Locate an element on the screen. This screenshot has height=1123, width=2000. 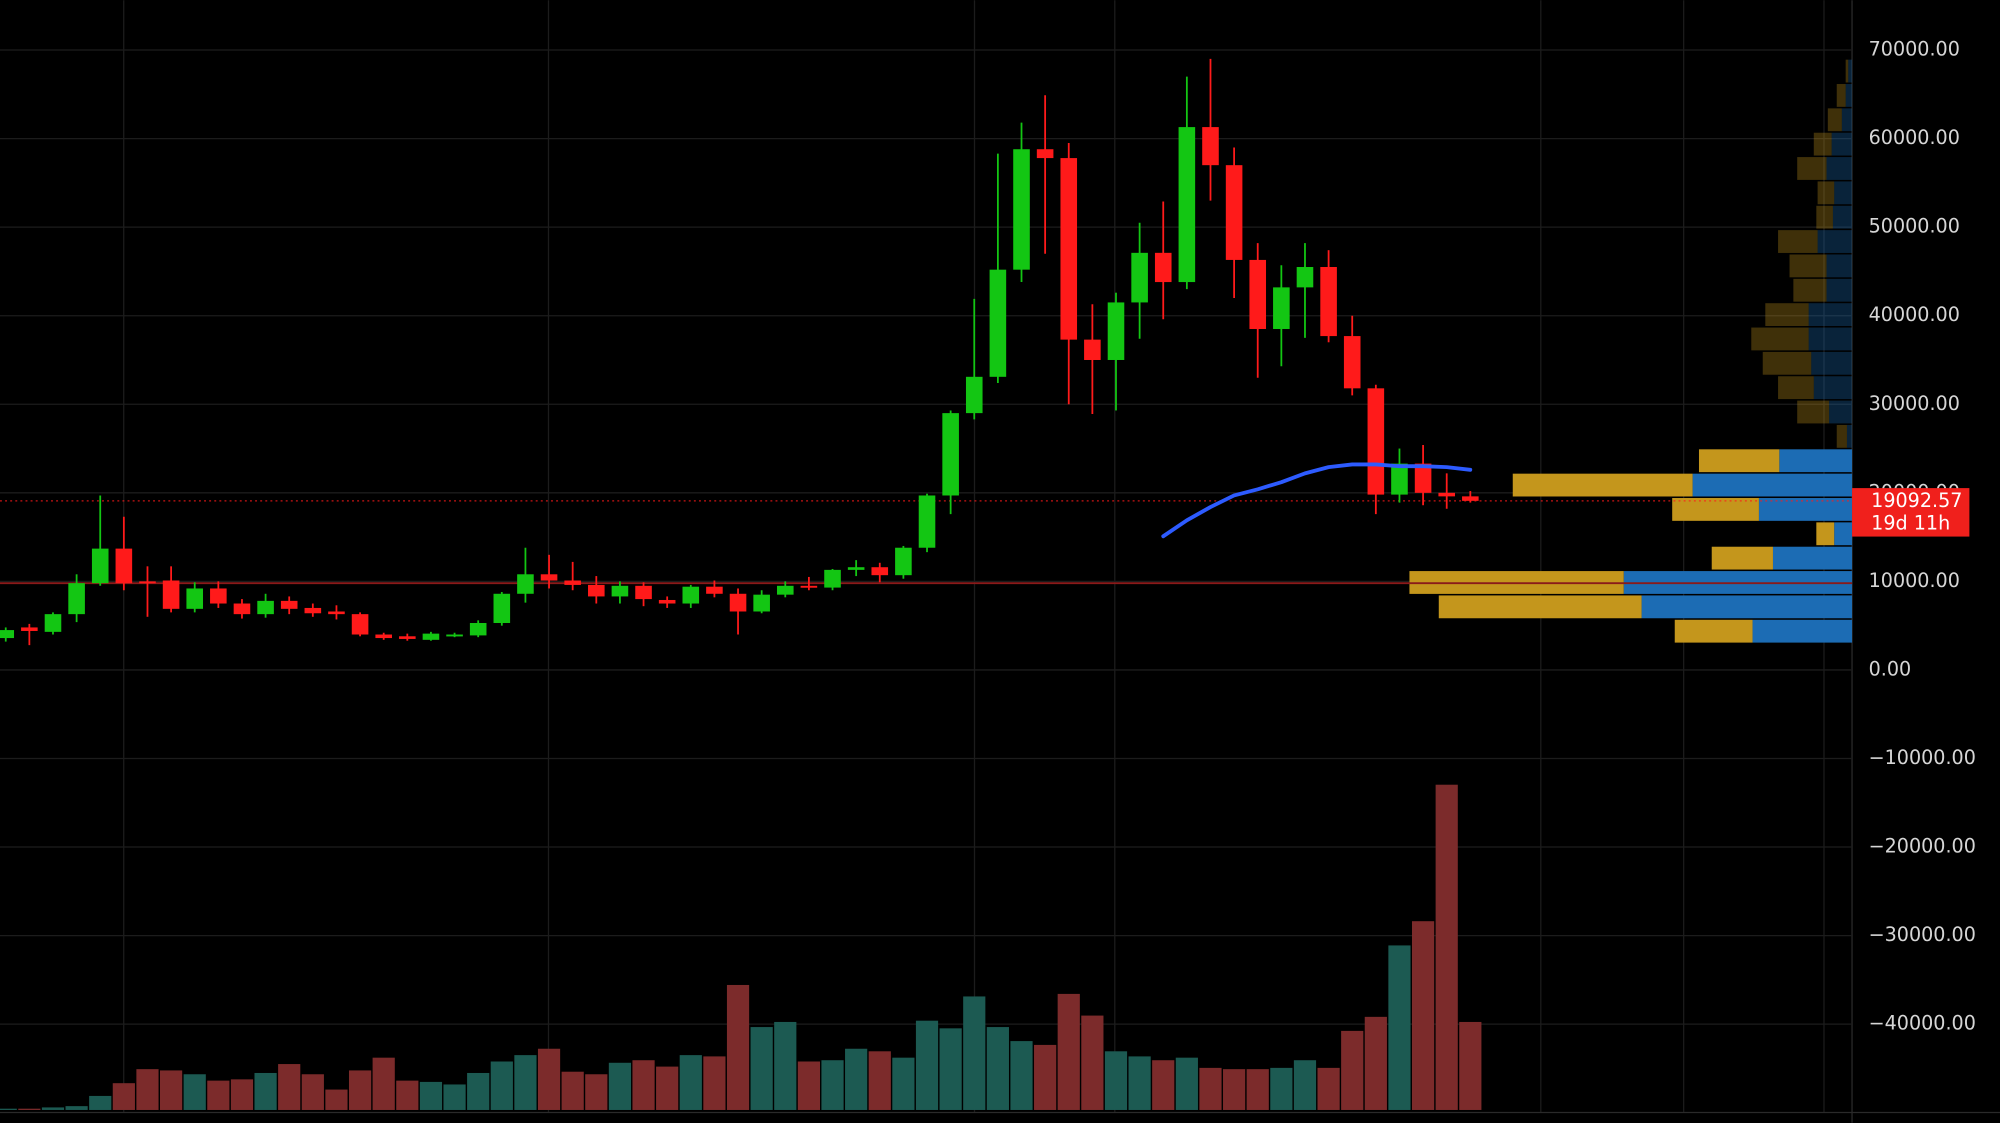
last-price-label: 19092.57 is located at coordinates (1916, 500).